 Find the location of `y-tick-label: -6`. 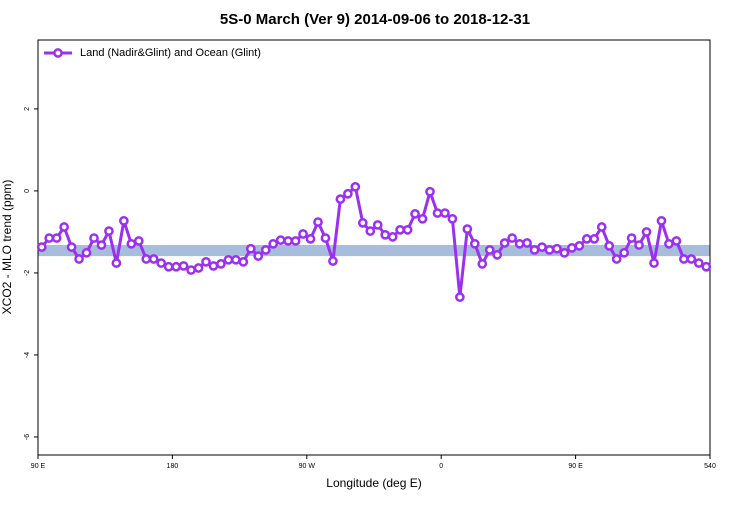

y-tick-label: -6 is located at coordinates (27, 437).